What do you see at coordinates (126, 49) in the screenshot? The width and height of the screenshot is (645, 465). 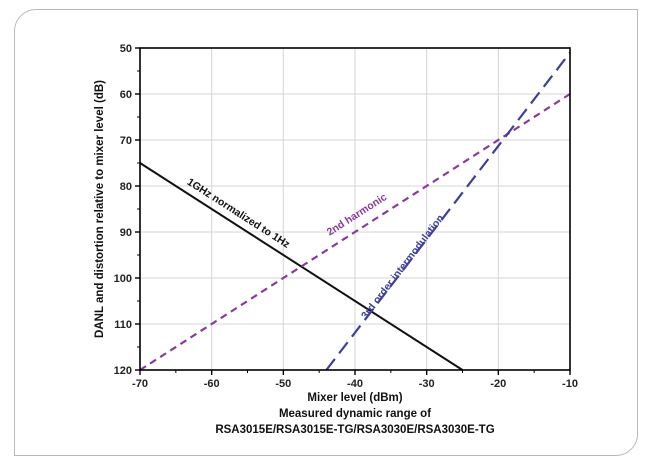 I see `y-tick-label: 50` at bounding box center [126, 49].